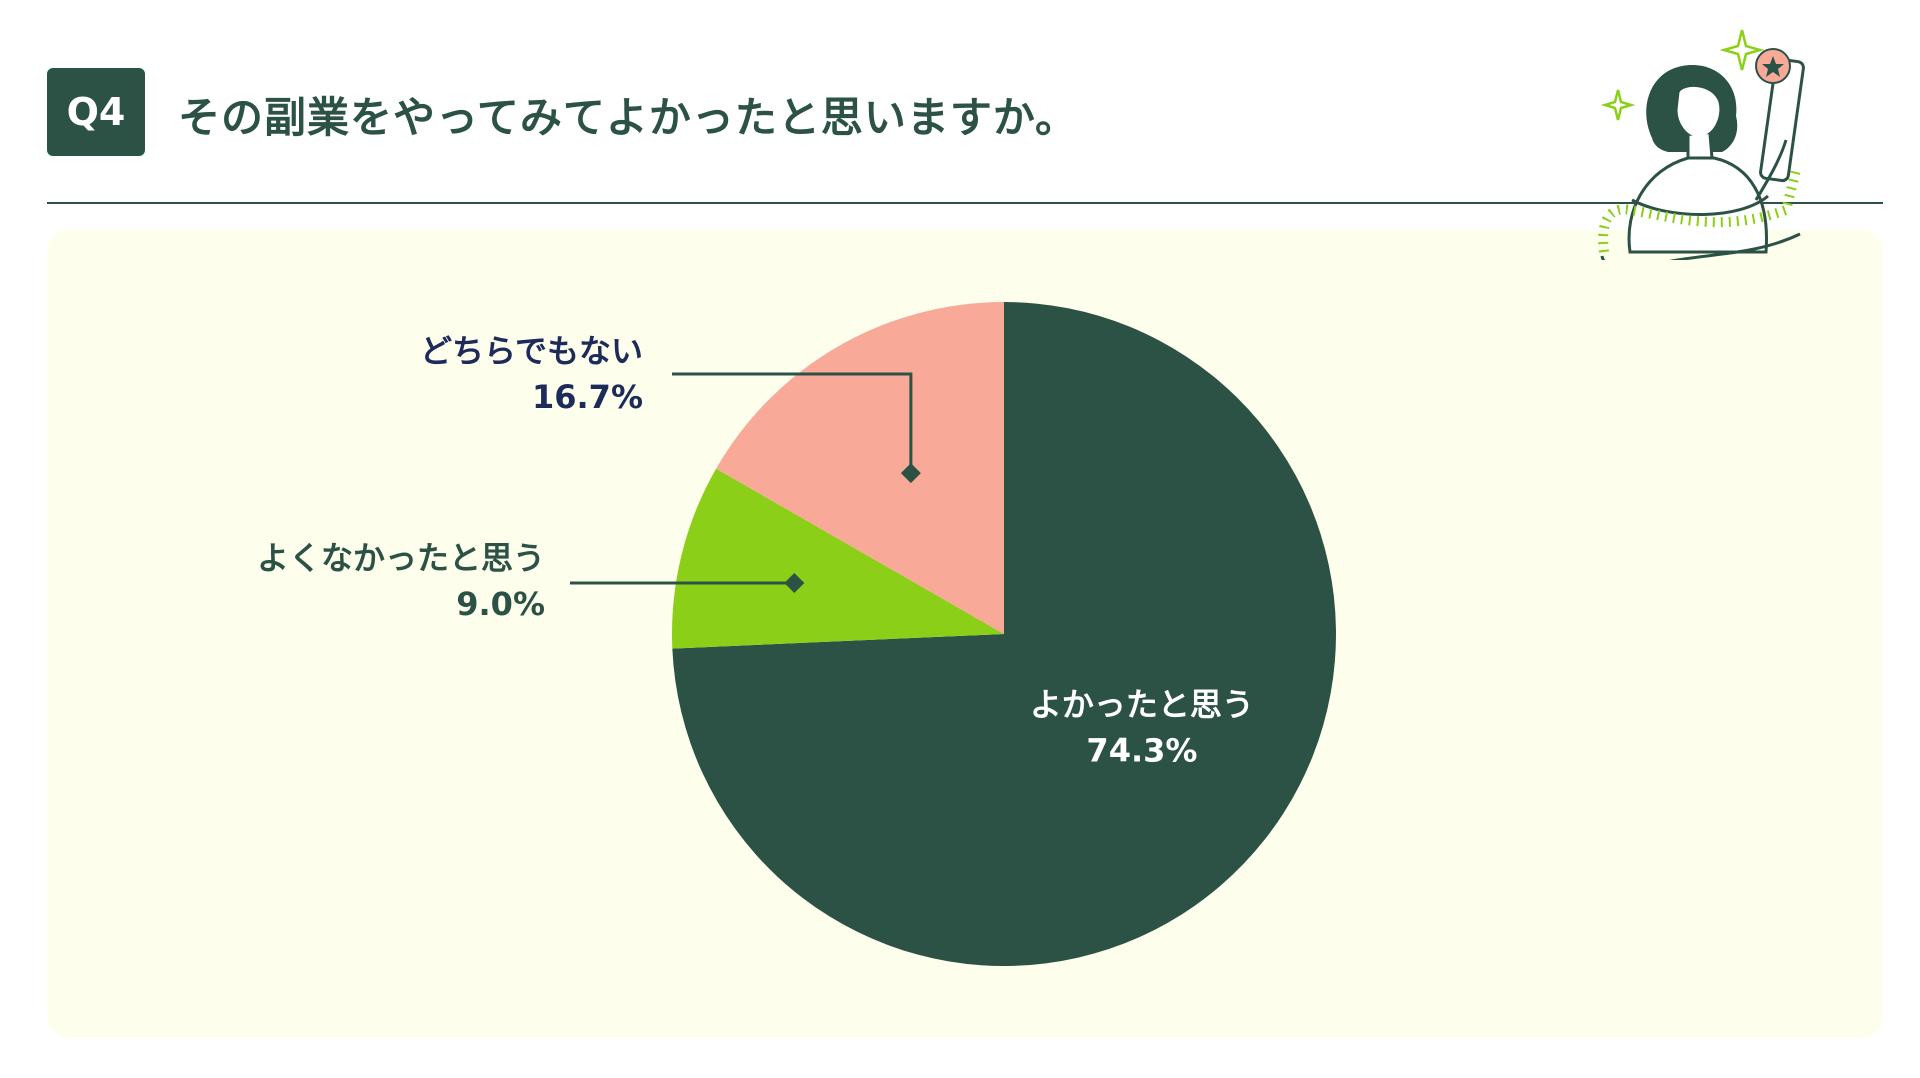 The width and height of the screenshot is (1920, 1078). What do you see at coordinates (1142, 704) in the screenshot?
I see `slice-label: よかったと思う` at bounding box center [1142, 704].